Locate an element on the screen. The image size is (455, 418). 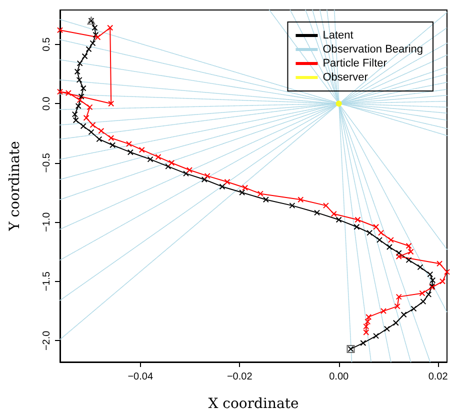
x-tick-label: −0.04 is located at coordinates (141, 377).